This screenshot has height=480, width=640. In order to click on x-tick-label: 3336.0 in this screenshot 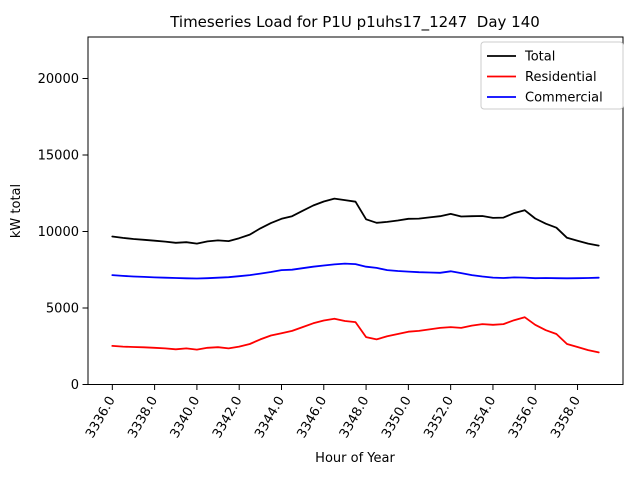, I will do `click(101, 417)`.